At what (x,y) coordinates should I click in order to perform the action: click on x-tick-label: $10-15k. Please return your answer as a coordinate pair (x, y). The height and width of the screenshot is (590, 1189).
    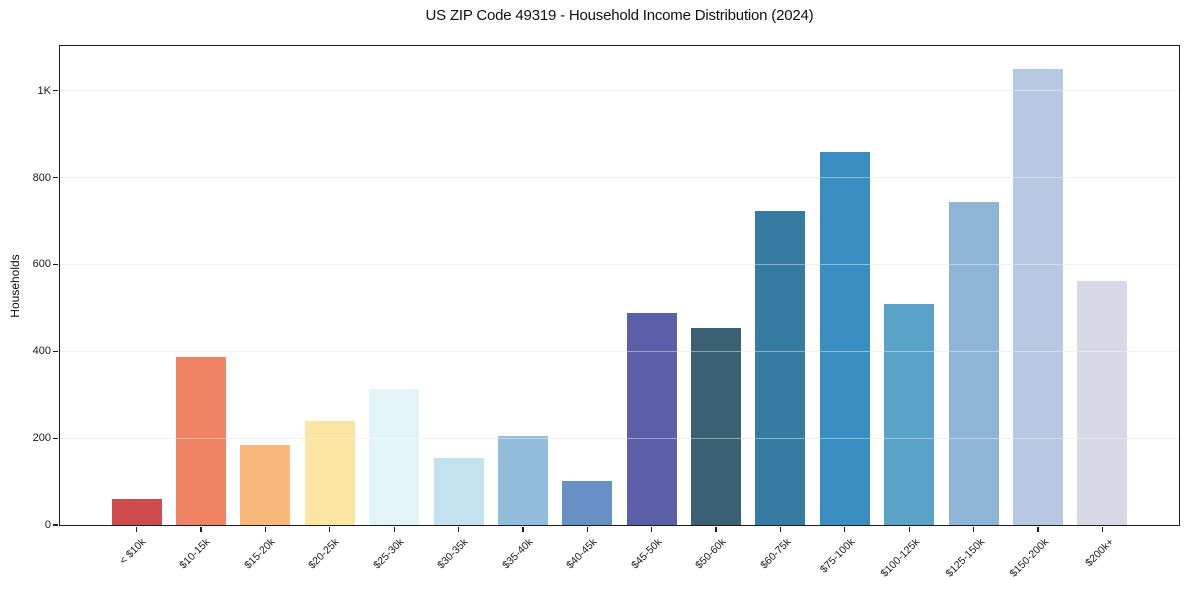
    Looking at the image, I should click on (195, 554).